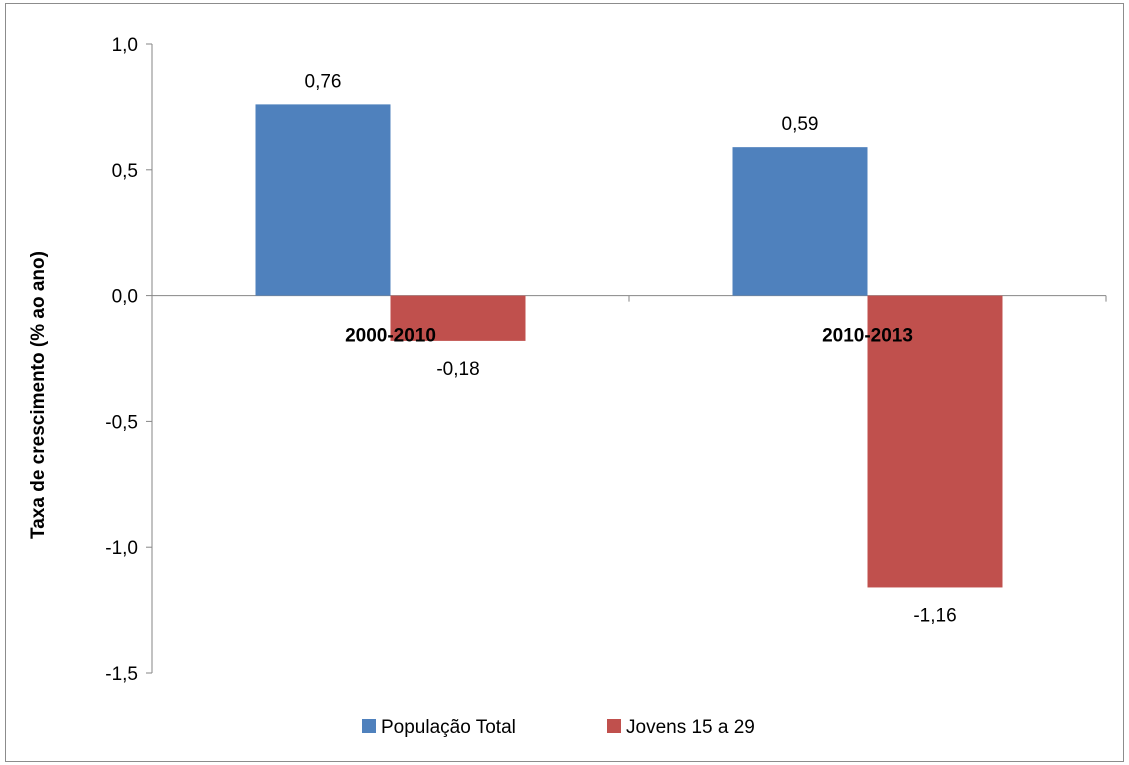 Image resolution: width=1129 pixels, height=765 pixels. Describe the element at coordinates (125, 45) in the screenshot. I see `y-tick-label: 1,0` at that location.